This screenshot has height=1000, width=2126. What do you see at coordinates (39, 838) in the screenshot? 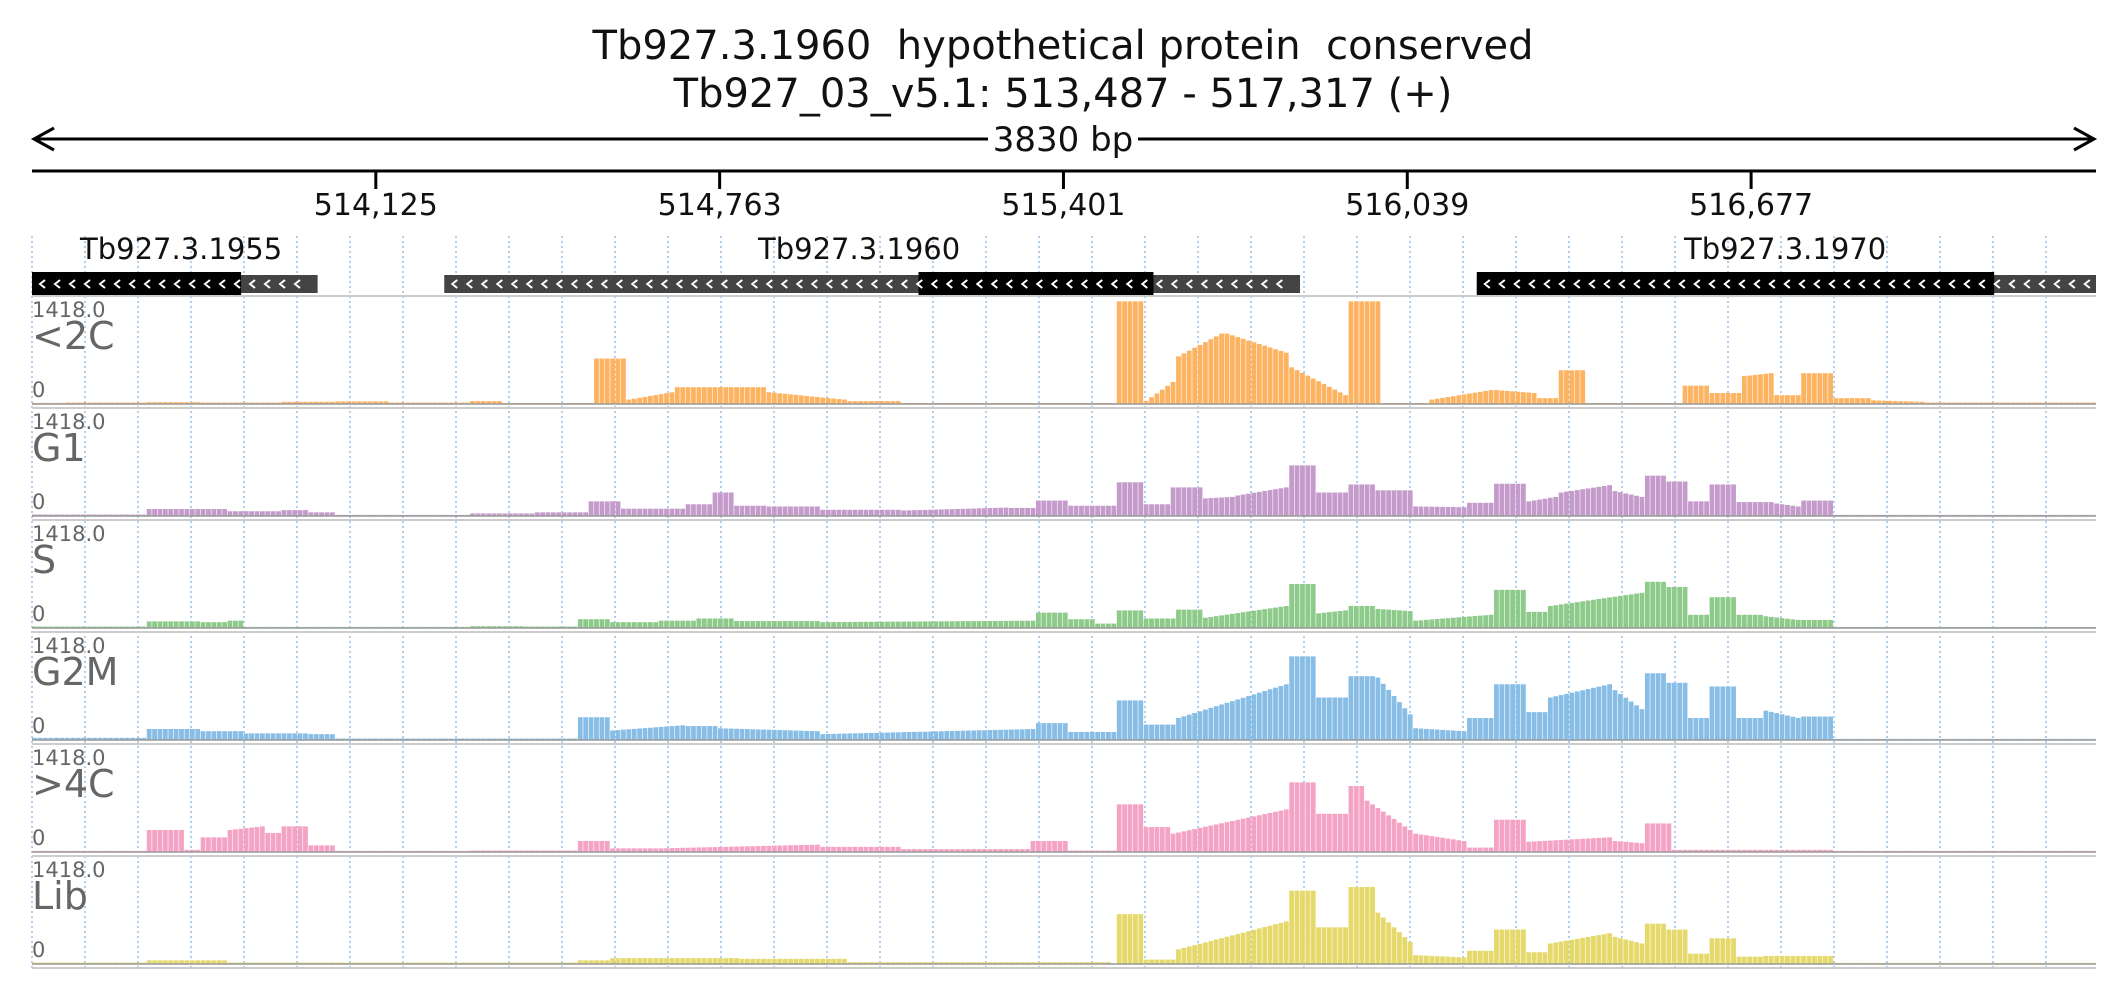
I see `track-zero-label: 0` at bounding box center [39, 838].